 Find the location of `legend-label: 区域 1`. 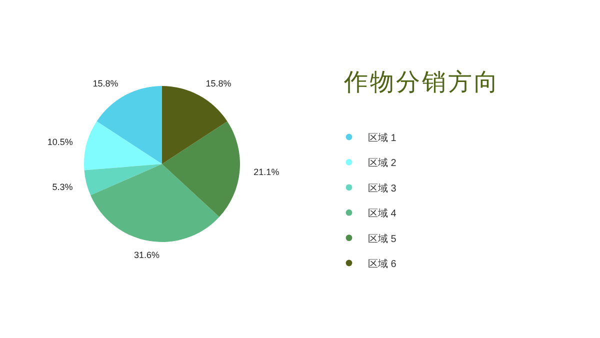

legend-label: 区域 1 is located at coordinates (382, 138).